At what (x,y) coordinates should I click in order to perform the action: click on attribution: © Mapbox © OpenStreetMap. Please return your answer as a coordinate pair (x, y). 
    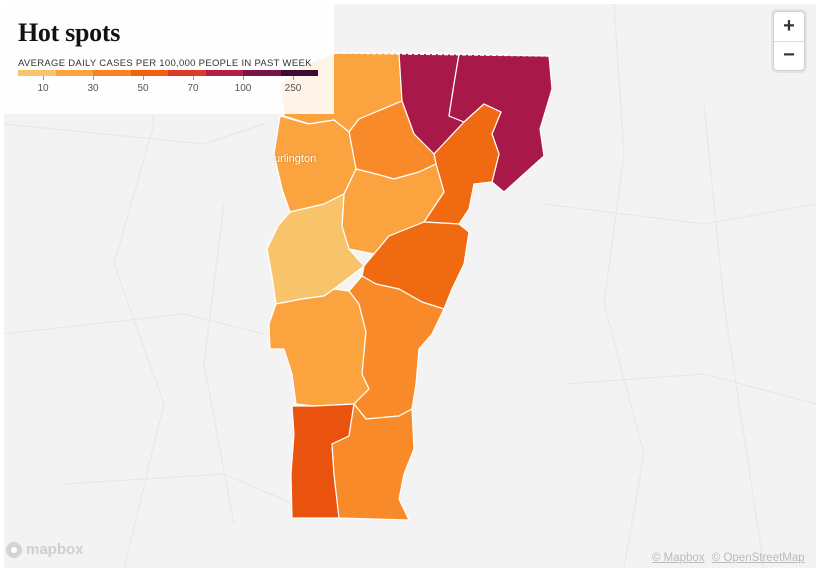
    Looking at the image, I should click on (730, 558).